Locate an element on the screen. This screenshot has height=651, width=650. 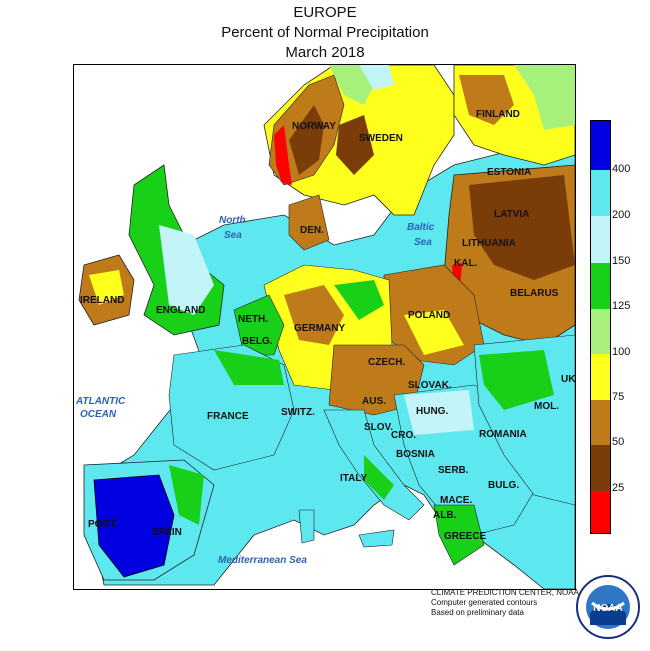
italy-green is located at coordinates (379, 477).